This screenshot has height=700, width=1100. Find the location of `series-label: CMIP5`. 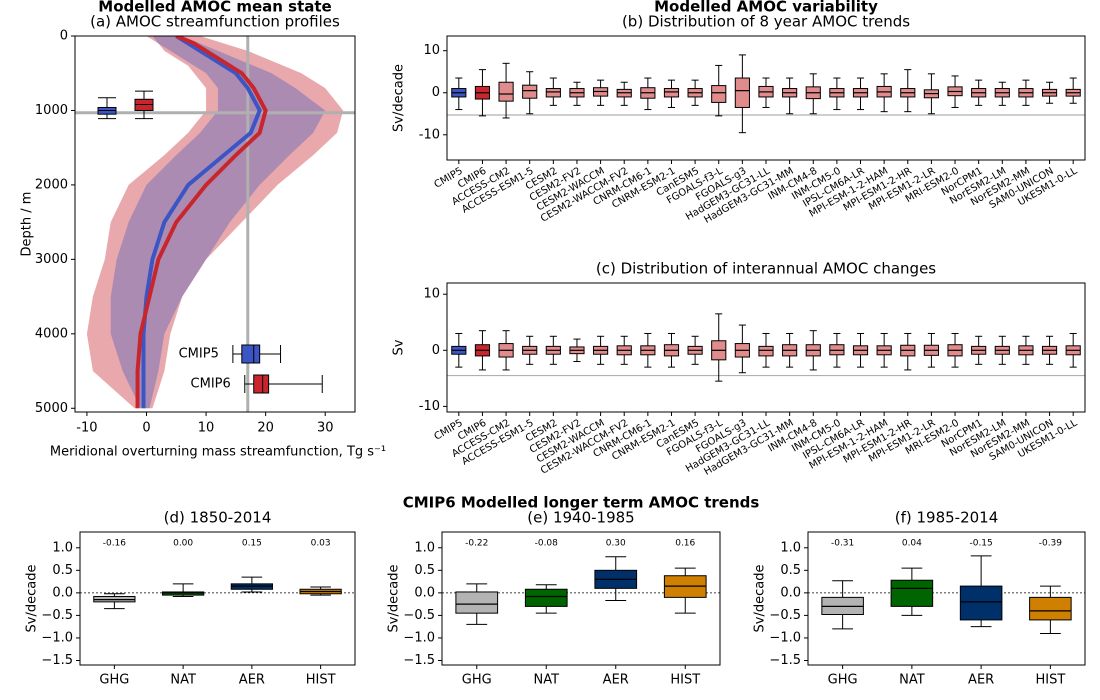

series-label: CMIP5 is located at coordinates (199, 354).